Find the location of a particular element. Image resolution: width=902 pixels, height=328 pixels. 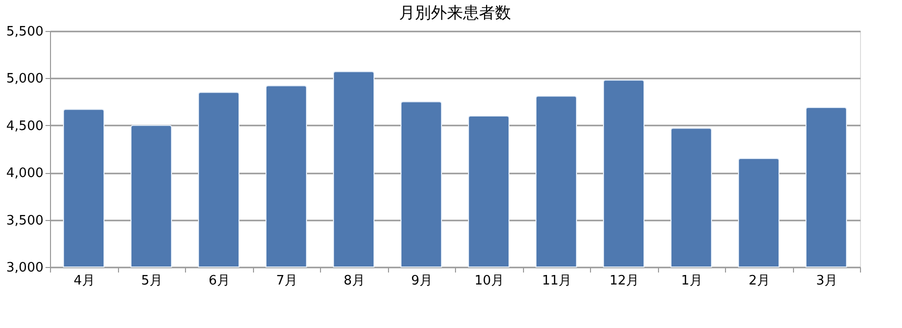

chart-title: 月別外来患者数 is located at coordinates (455, 12).